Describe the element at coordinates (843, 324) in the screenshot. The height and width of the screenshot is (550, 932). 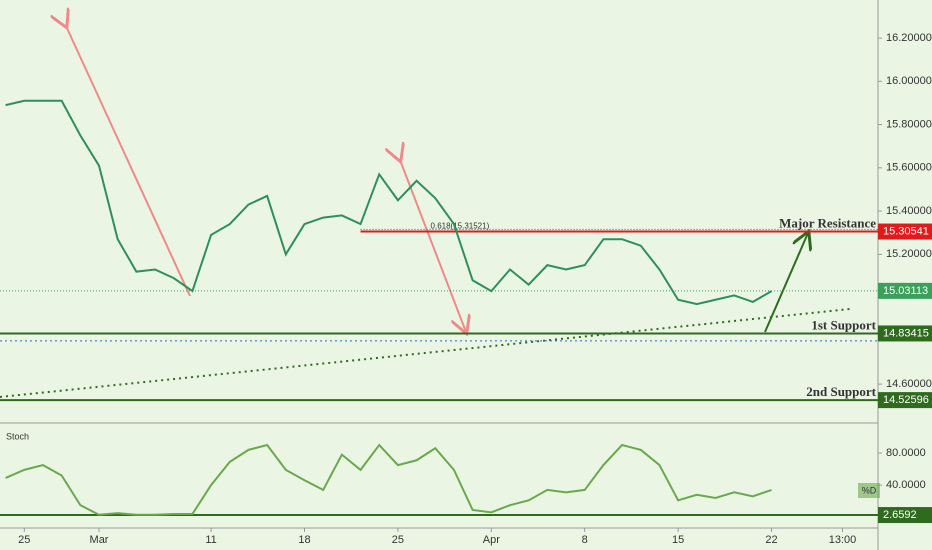
I see `level-label: 1st Support` at that location.